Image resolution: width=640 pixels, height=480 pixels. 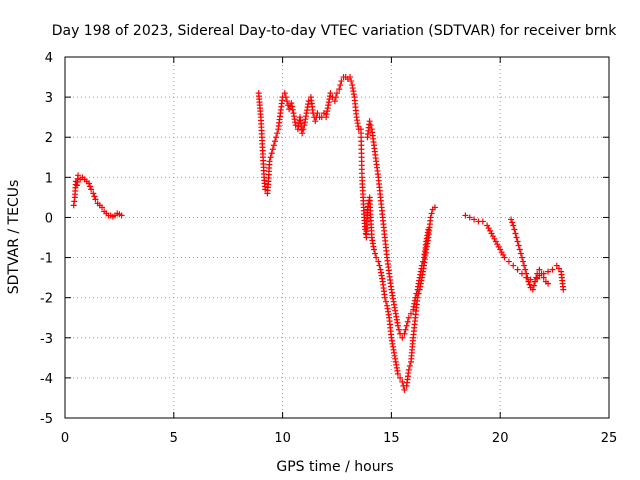 I want to click on y-tick-label: 1, so click(x=49, y=178).